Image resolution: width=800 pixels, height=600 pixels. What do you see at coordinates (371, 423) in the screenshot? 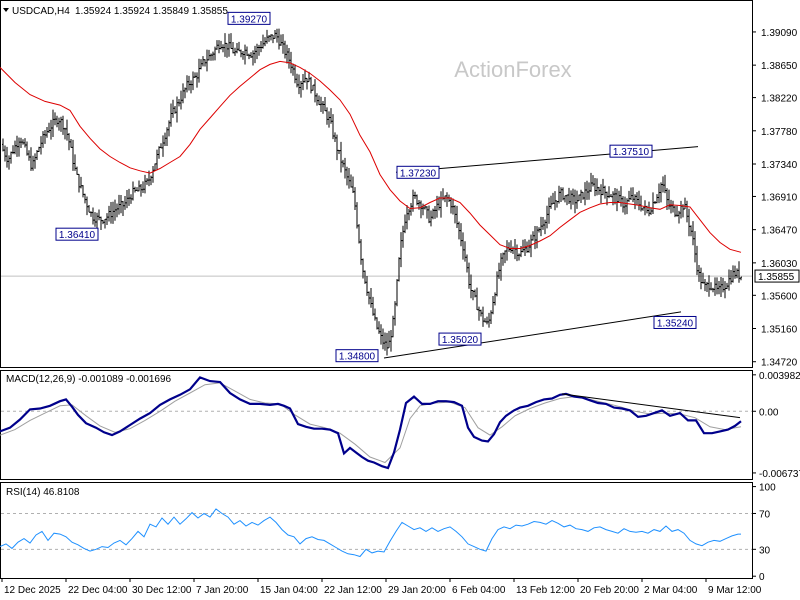
I see `macd-lines` at bounding box center [371, 423].